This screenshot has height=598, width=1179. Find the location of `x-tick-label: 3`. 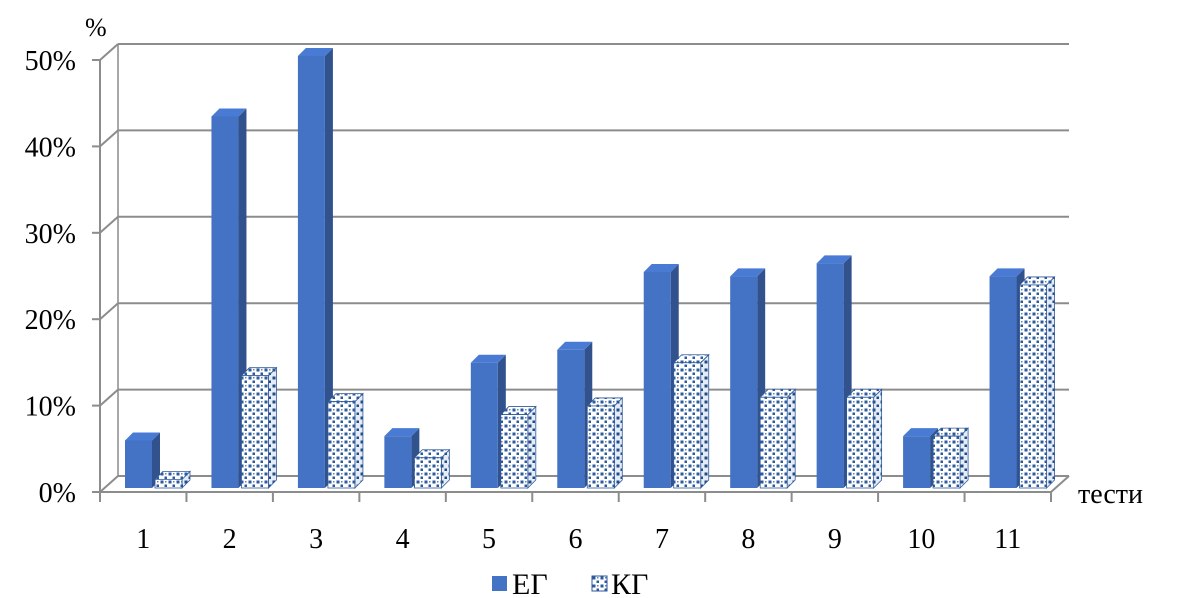

x-tick-label: 3 is located at coordinates (316, 539).